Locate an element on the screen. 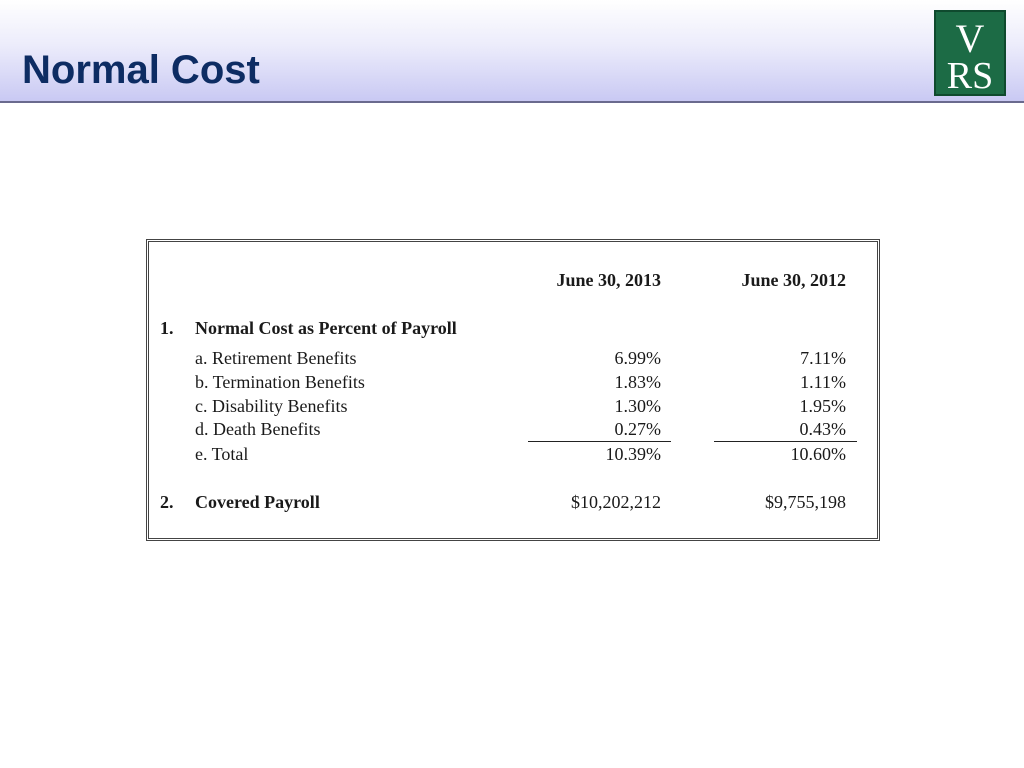 This screenshot has height=768, width=1024. value-retirement-2012: 7.11% is located at coordinates (823, 358).